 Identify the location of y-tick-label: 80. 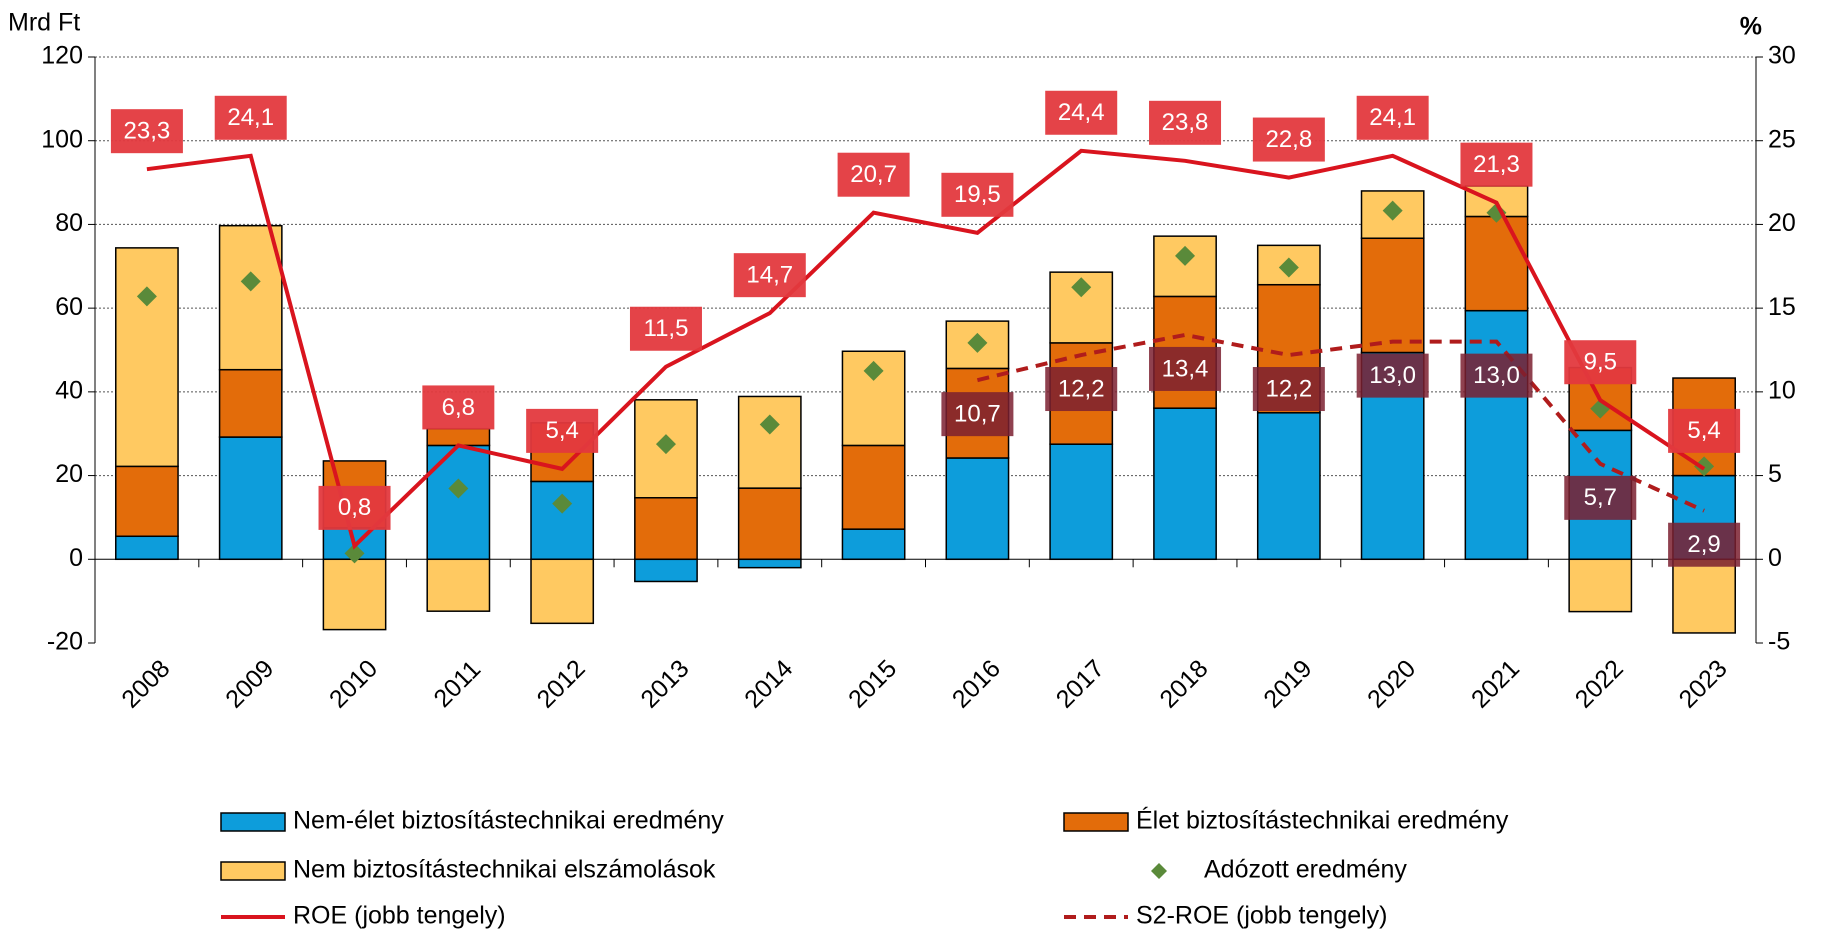
(69, 223).